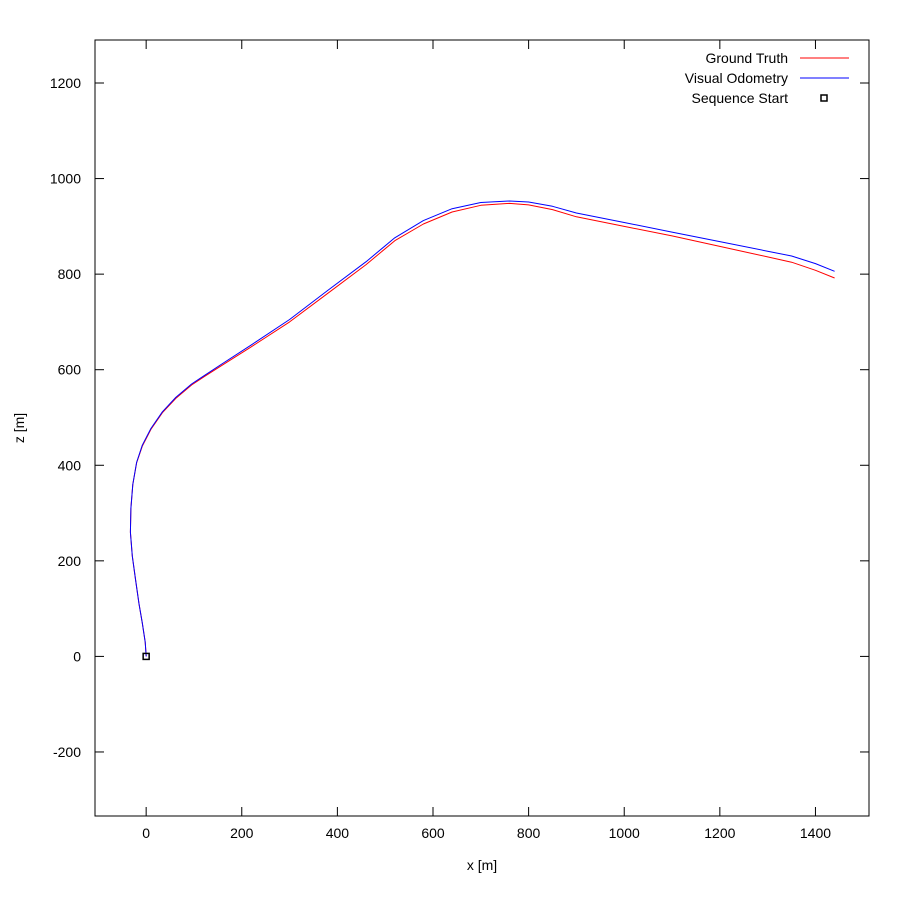 The image size is (900, 900). What do you see at coordinates (70, 370) in the screenshot?
I see `y-tick-label: 600` at bounding box center [70, 370].